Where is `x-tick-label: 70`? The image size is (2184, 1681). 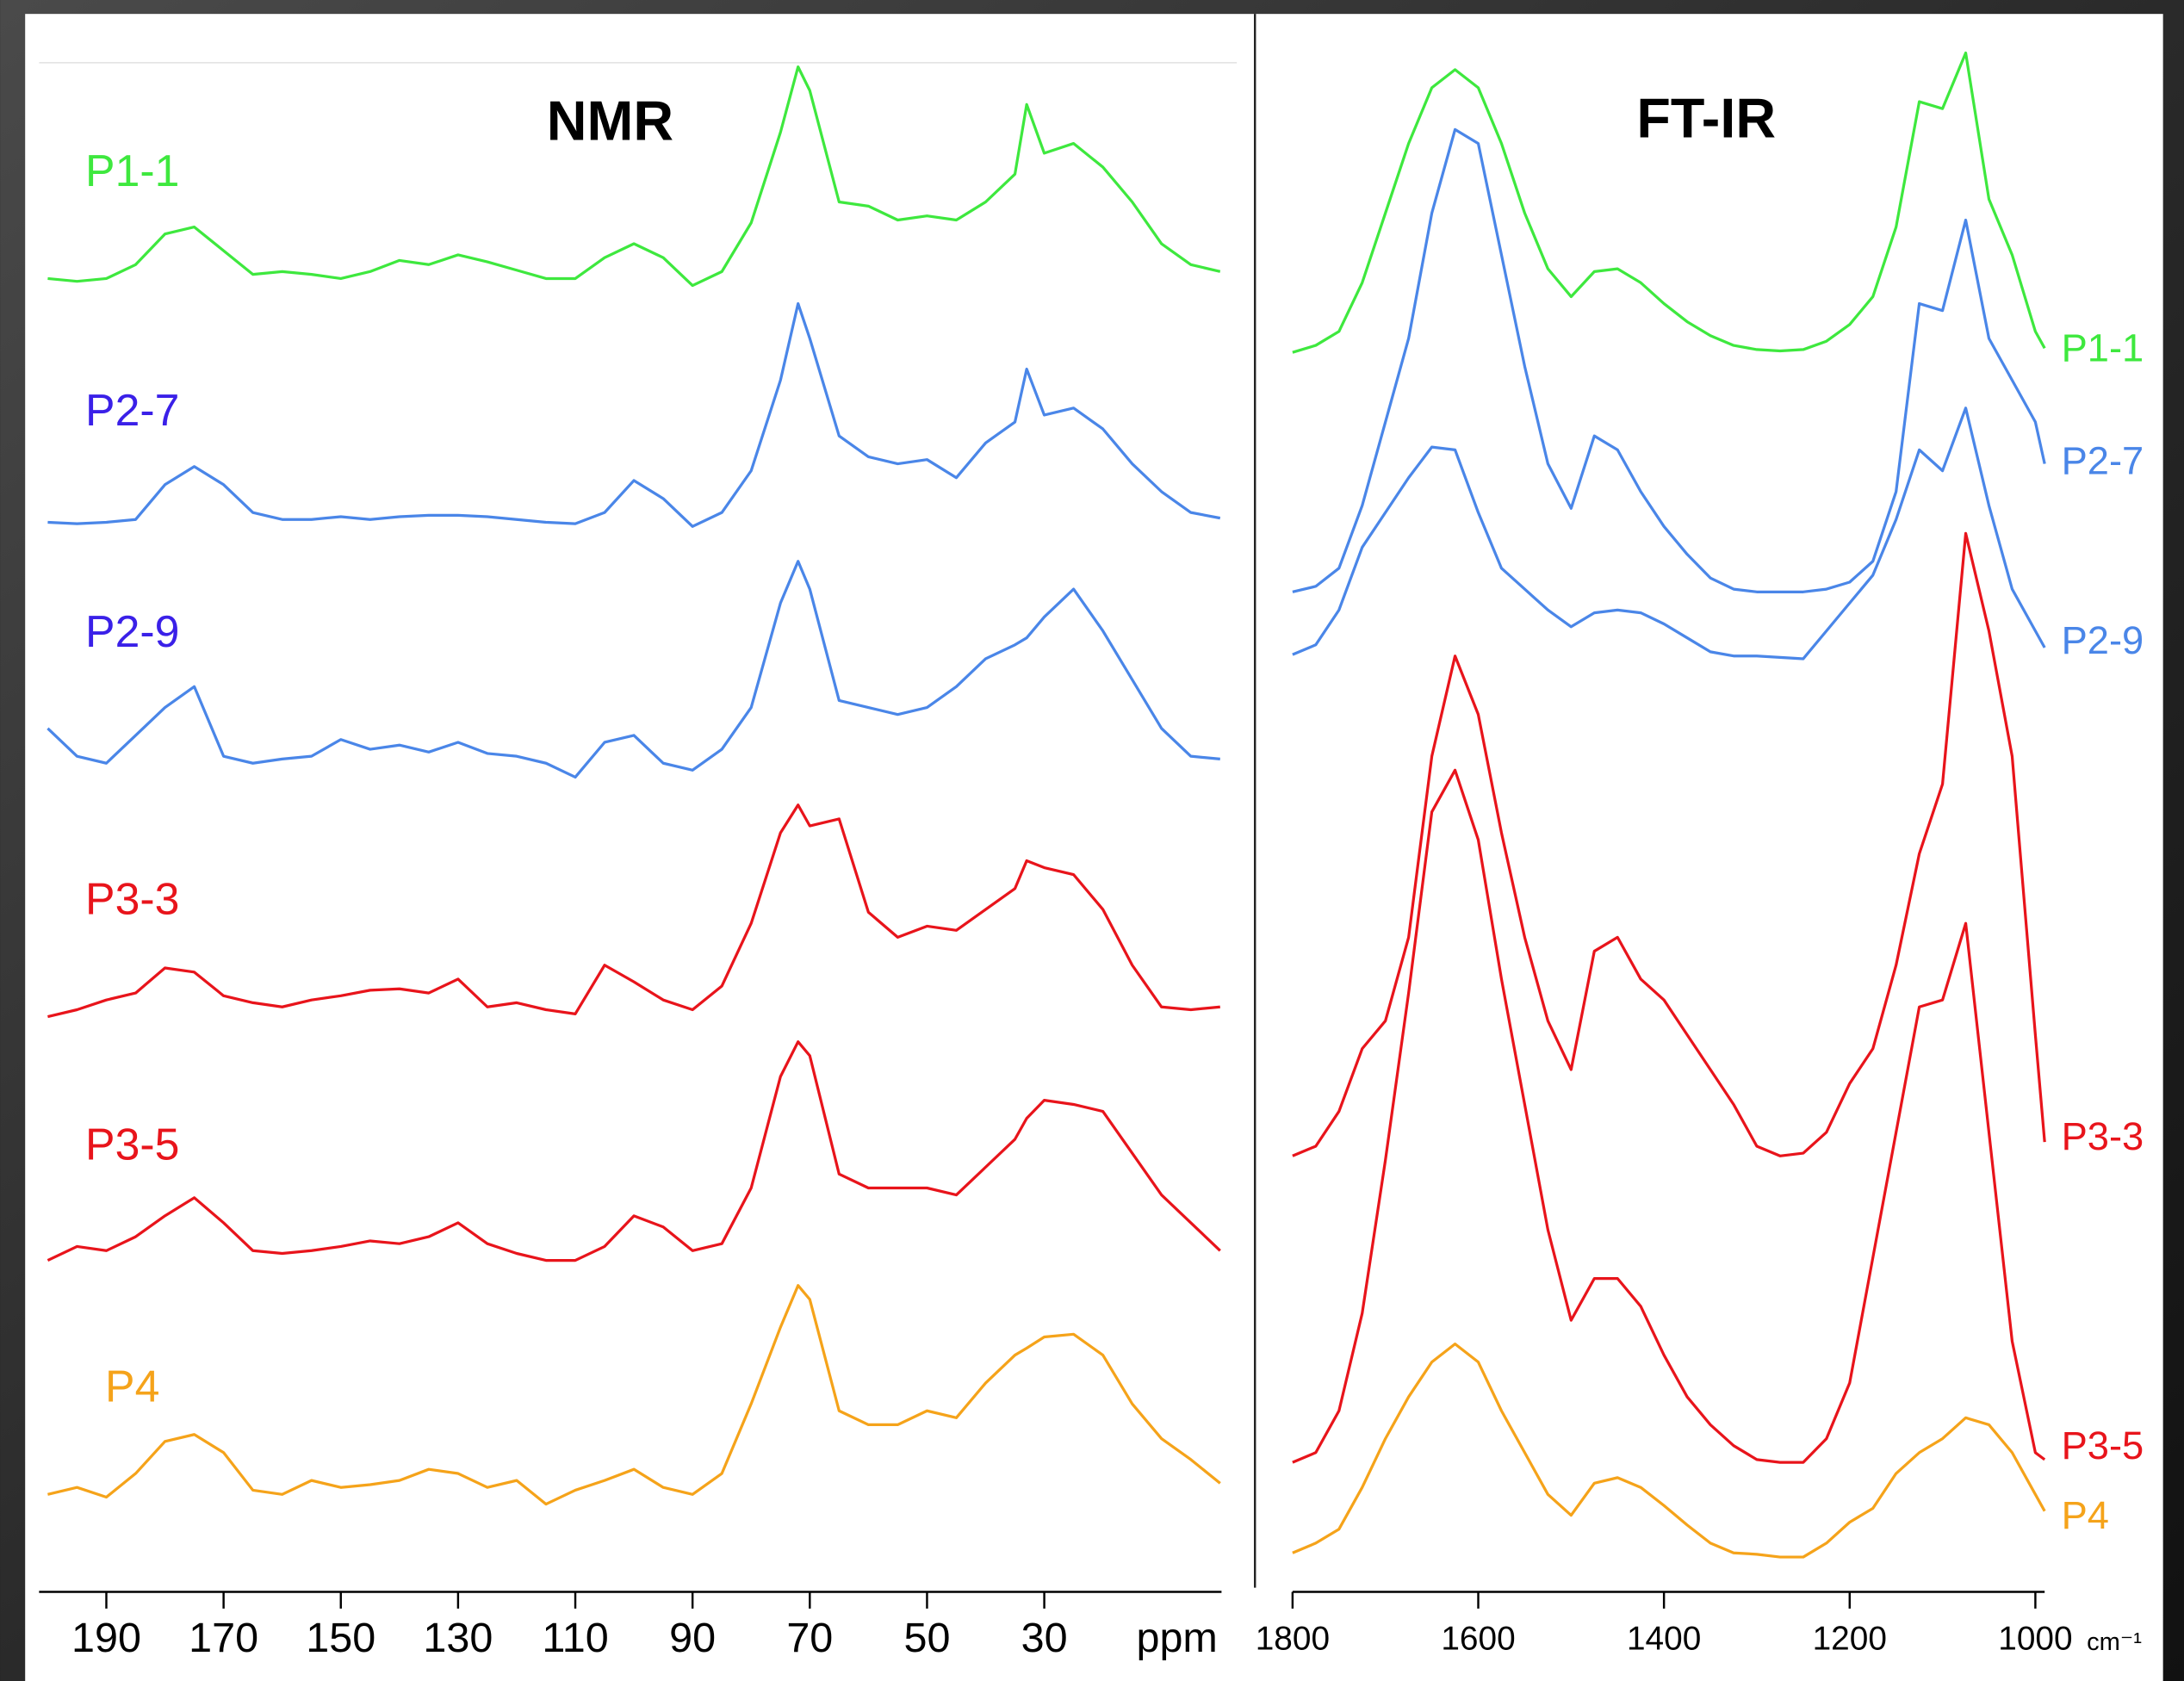 x-tick-label: 70 is located at coordinates (810, 1638).